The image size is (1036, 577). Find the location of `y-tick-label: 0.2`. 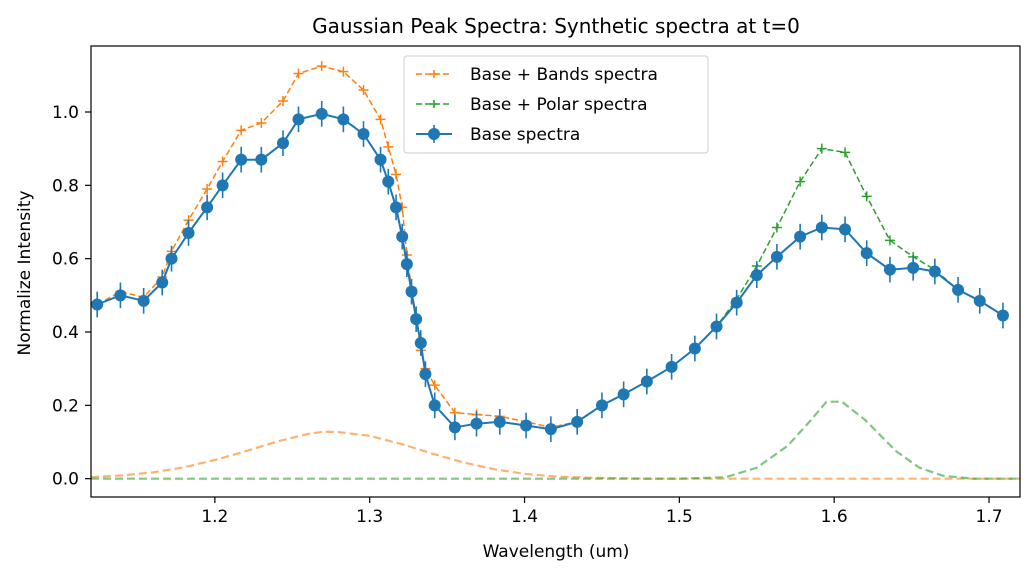

y-tick-label: 0.2 is located at coordinates (65, 406).